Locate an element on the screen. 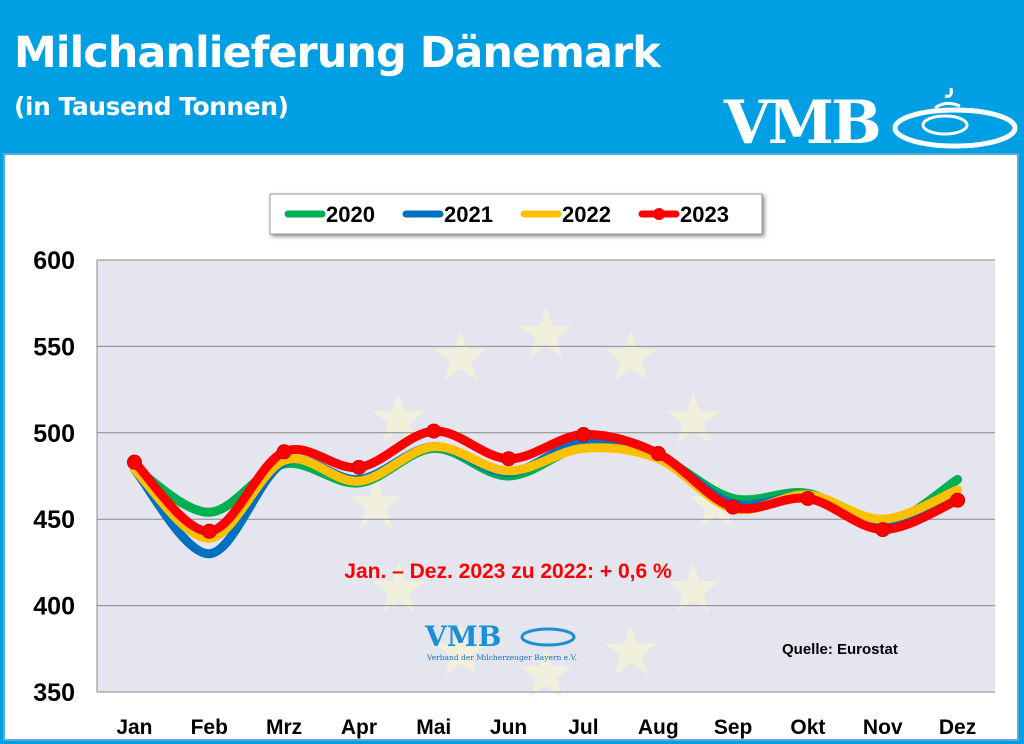 Image resolution: width=1024 pixels, height=744 pixels. y-tick-label: 350 is located at coordinates (54, 693).